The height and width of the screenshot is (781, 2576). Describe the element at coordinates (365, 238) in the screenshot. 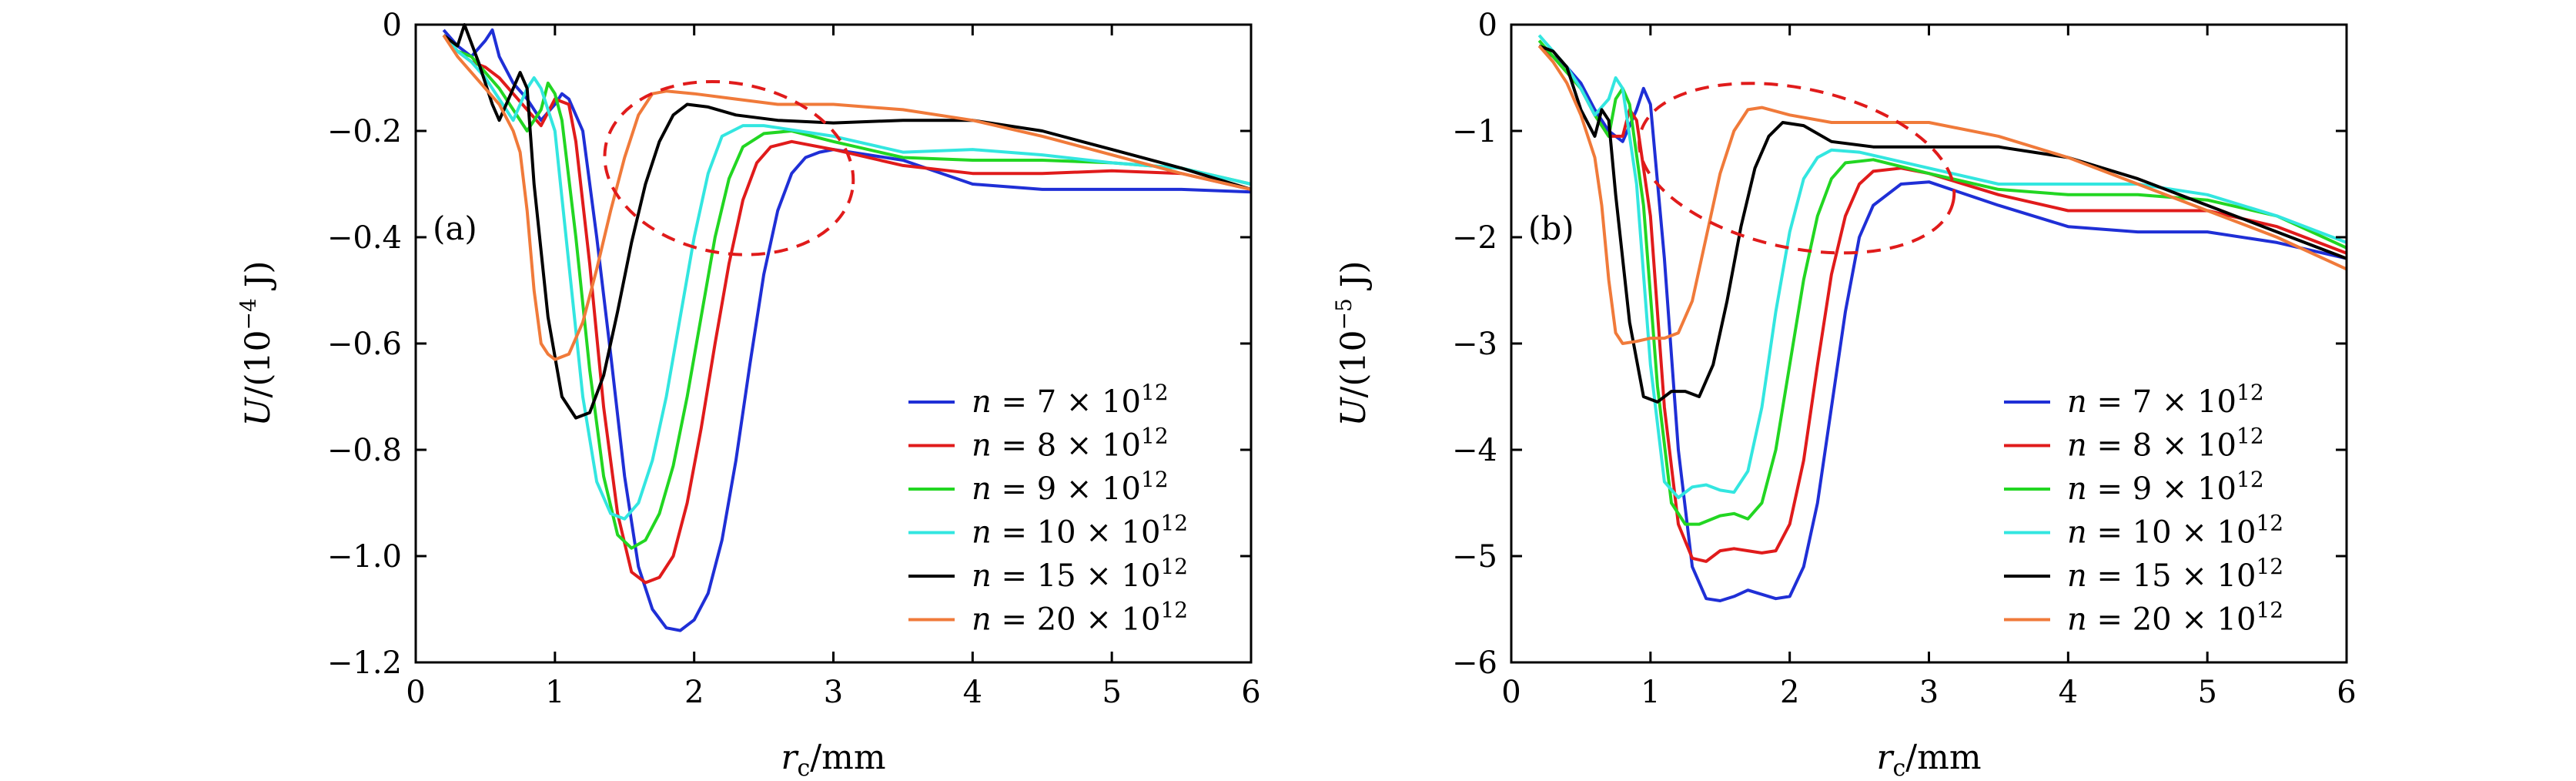

I see `y-tick-label: −0.4` at that location.